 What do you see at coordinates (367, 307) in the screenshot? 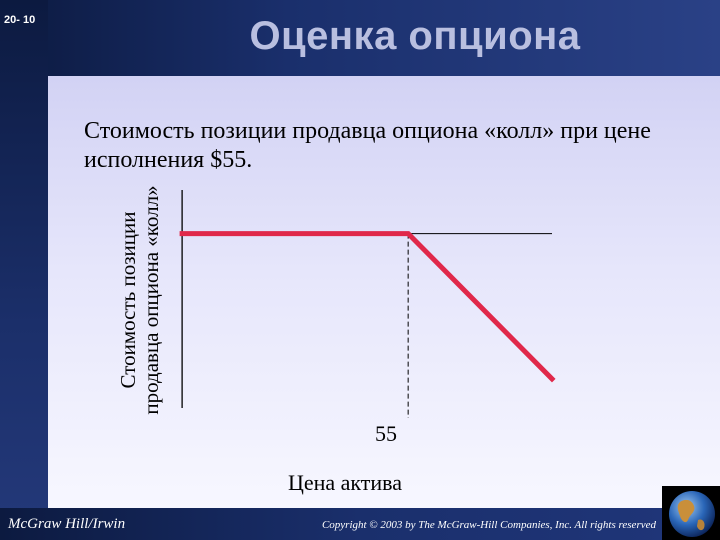
I see `payoff-line` at bounding box center [367, 307].